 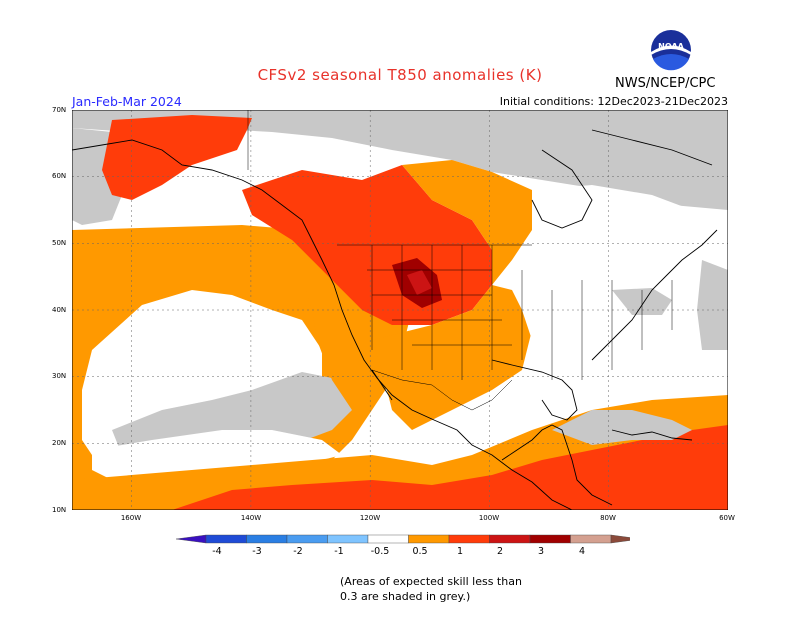 I want to click on orange-region-canada, so click(x=467, y=222).